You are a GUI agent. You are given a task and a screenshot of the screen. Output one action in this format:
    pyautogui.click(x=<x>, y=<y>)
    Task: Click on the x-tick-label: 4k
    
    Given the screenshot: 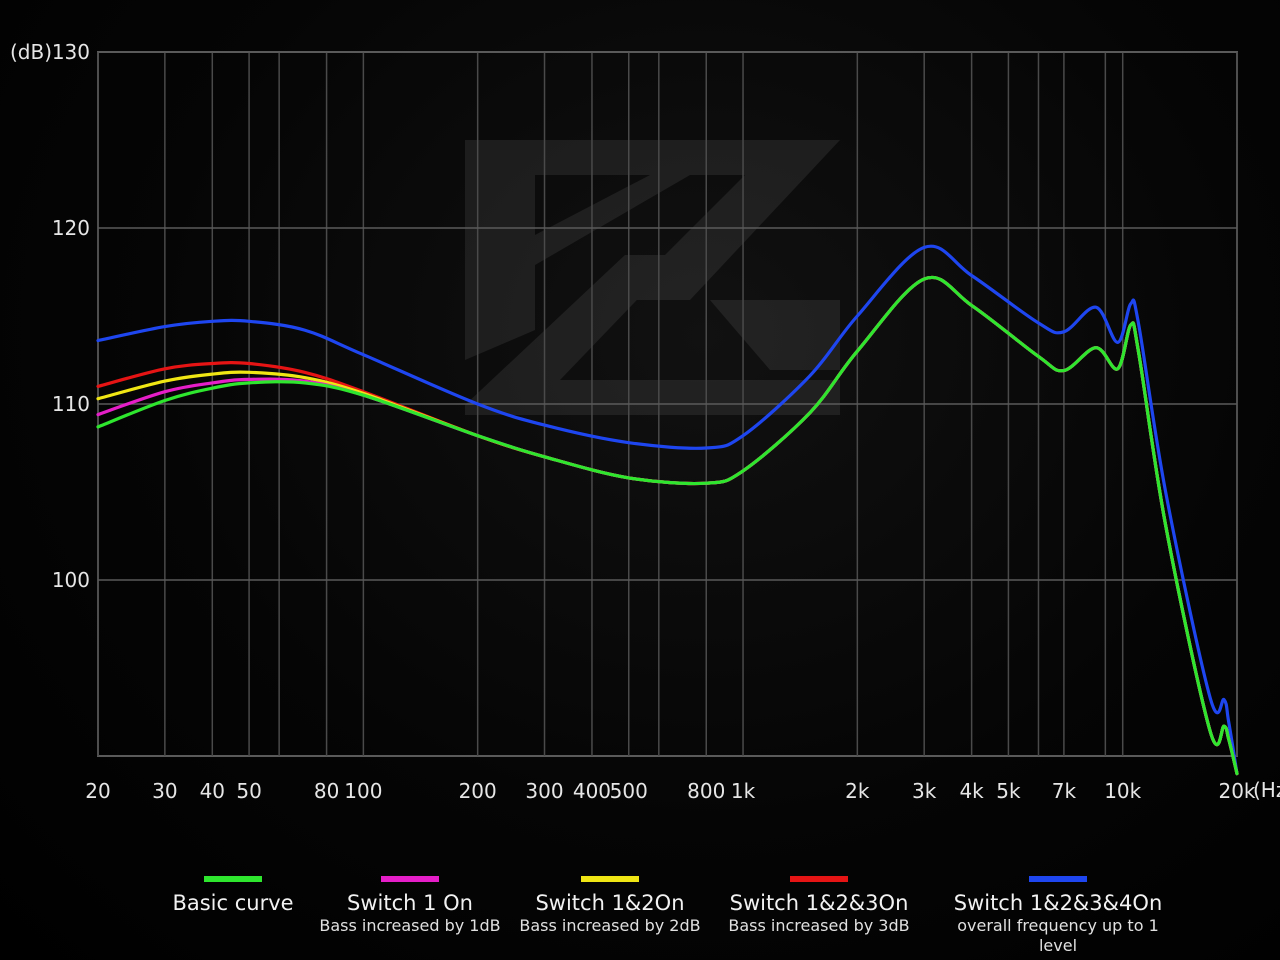 What is the action you would take?
    pyautogui.click(x=971, y=791)
    